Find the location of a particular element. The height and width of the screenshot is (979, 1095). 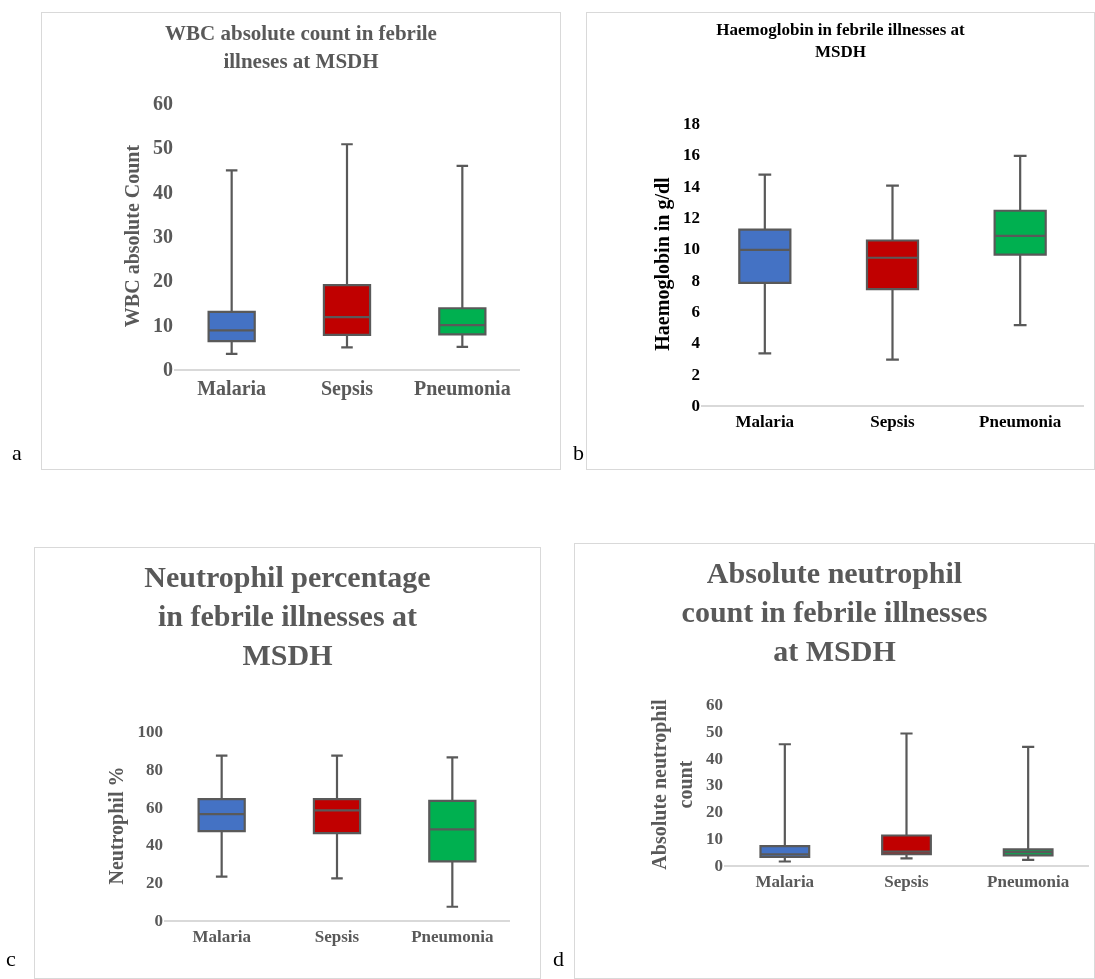

y-tick-label: 18 is located at coordinates (691, 123).